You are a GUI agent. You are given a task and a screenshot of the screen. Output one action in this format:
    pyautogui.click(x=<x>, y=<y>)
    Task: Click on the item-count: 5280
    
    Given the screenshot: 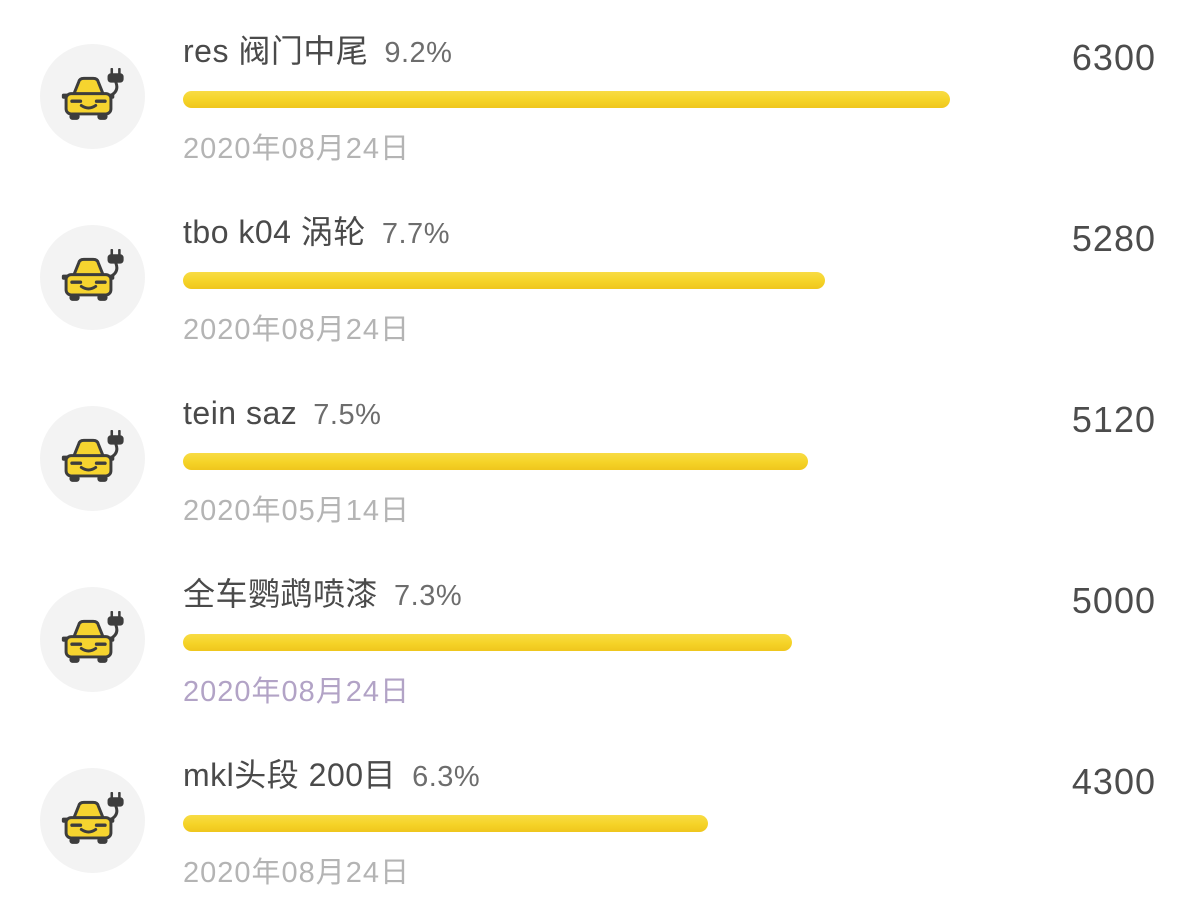 What is the action you would take?
    pyautogui.click(x=1113, y=238)
    